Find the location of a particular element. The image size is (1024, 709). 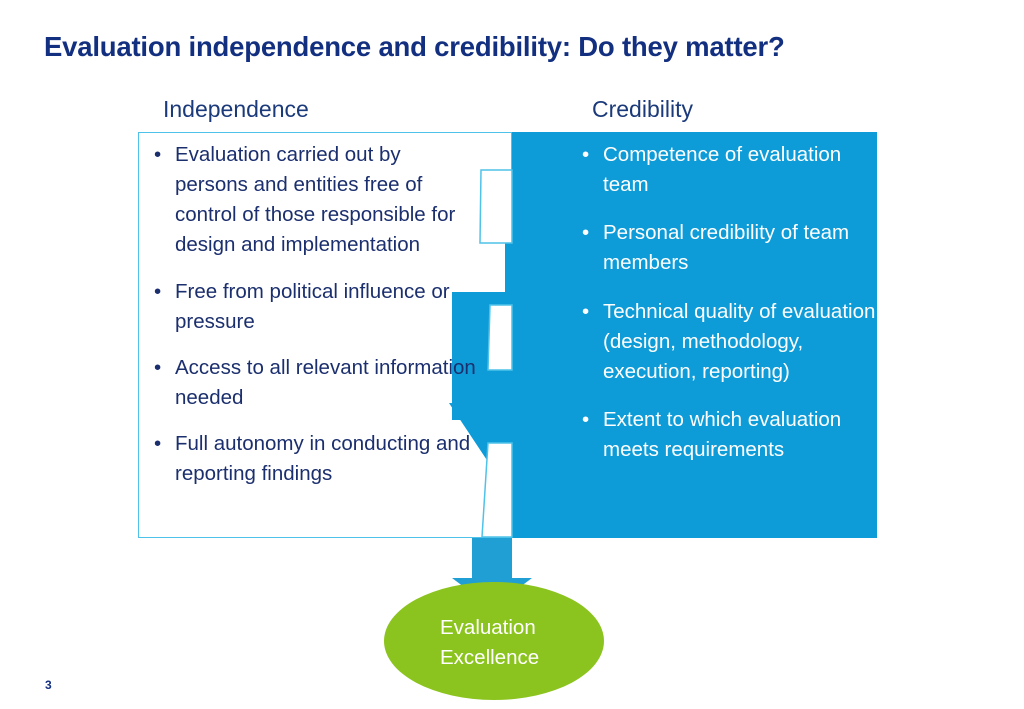

outcome-line-2: Excellence is located at coordinates (490, 657).